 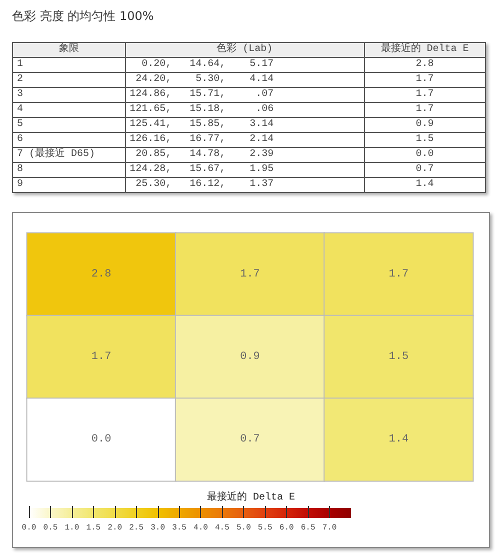 What do you see at coordinates (425, 139) in the screenshot?
I see `text: 1.5` at bounding box center [425, 139].